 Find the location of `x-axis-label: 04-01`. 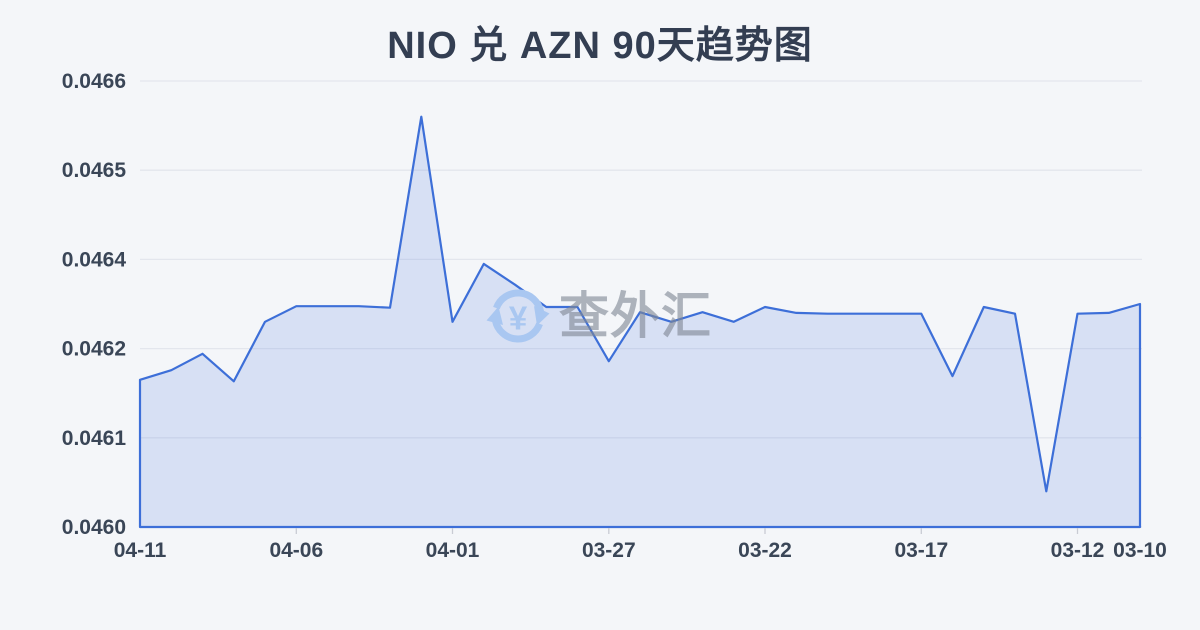

x-axis-label: 04-01 is located at coordinates (453, 550).